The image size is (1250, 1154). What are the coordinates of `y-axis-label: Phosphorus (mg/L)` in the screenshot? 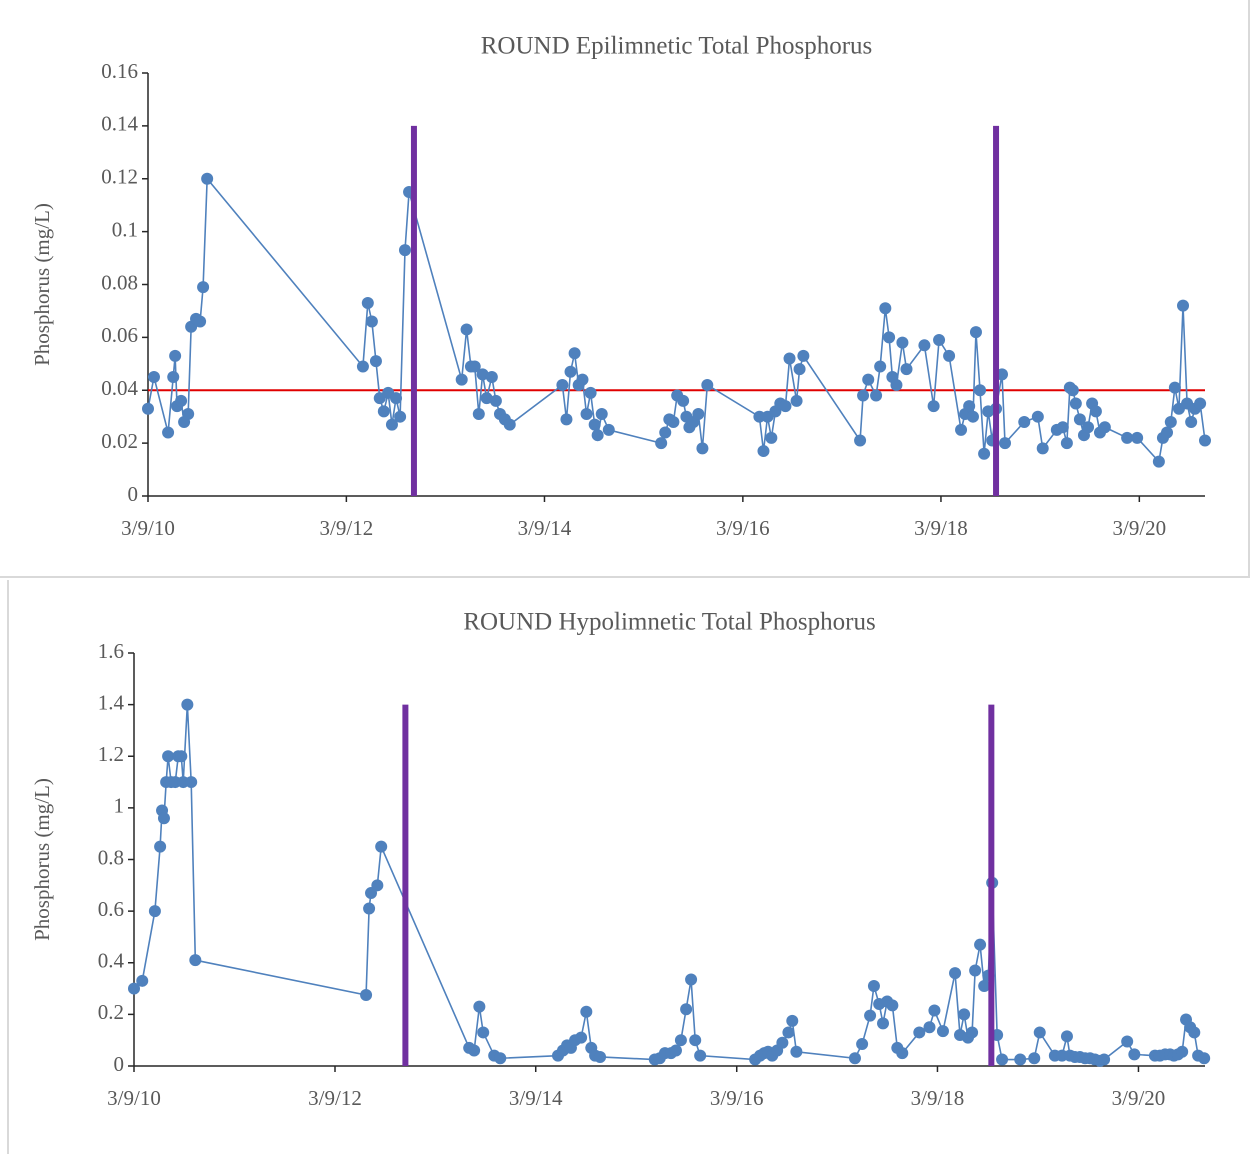 It's located at (42, 284).